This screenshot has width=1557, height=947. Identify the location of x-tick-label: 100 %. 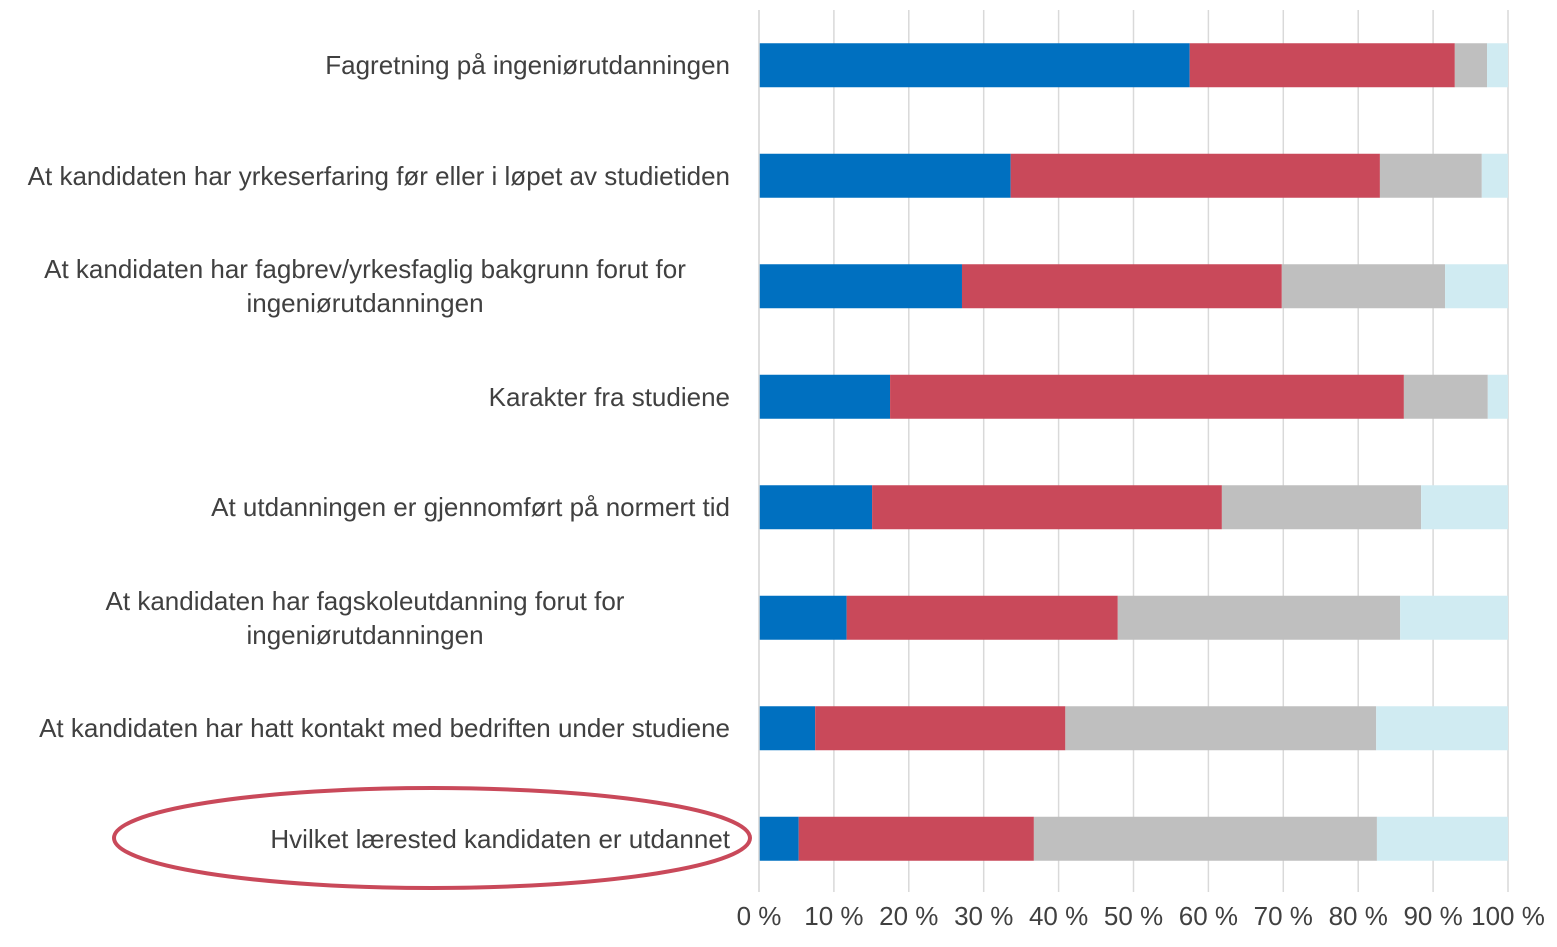
(1508, 916).